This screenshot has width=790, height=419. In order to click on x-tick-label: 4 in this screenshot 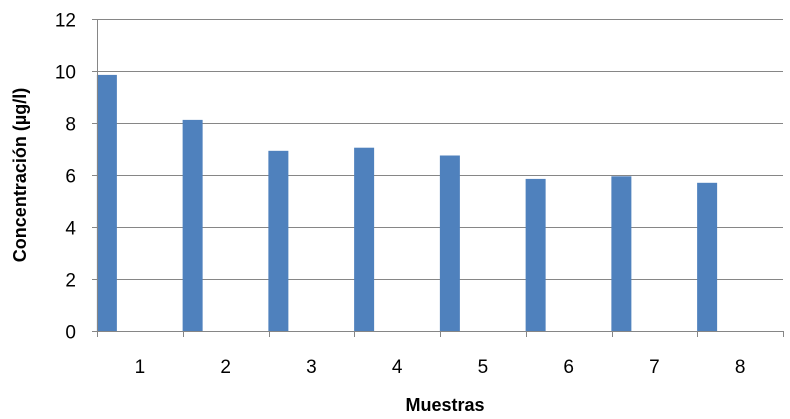, I will do `click(397, 367)`.